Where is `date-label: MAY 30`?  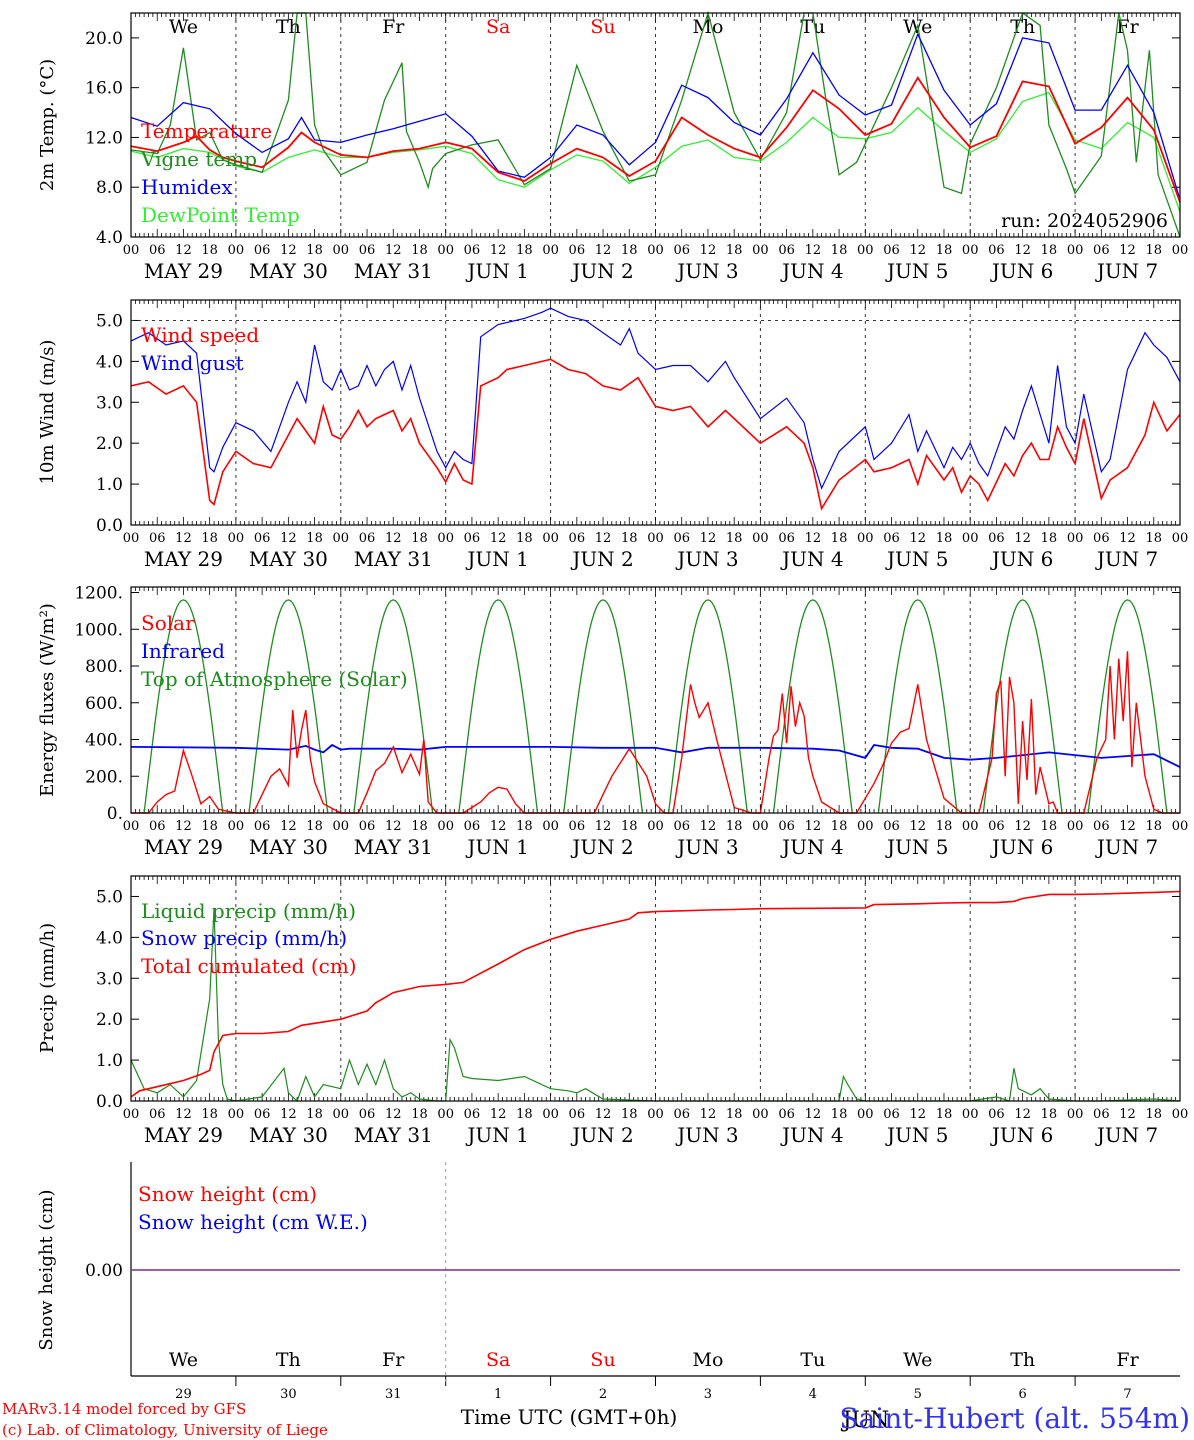 date-label: MAY 30 is located at coordinates (288, 559).